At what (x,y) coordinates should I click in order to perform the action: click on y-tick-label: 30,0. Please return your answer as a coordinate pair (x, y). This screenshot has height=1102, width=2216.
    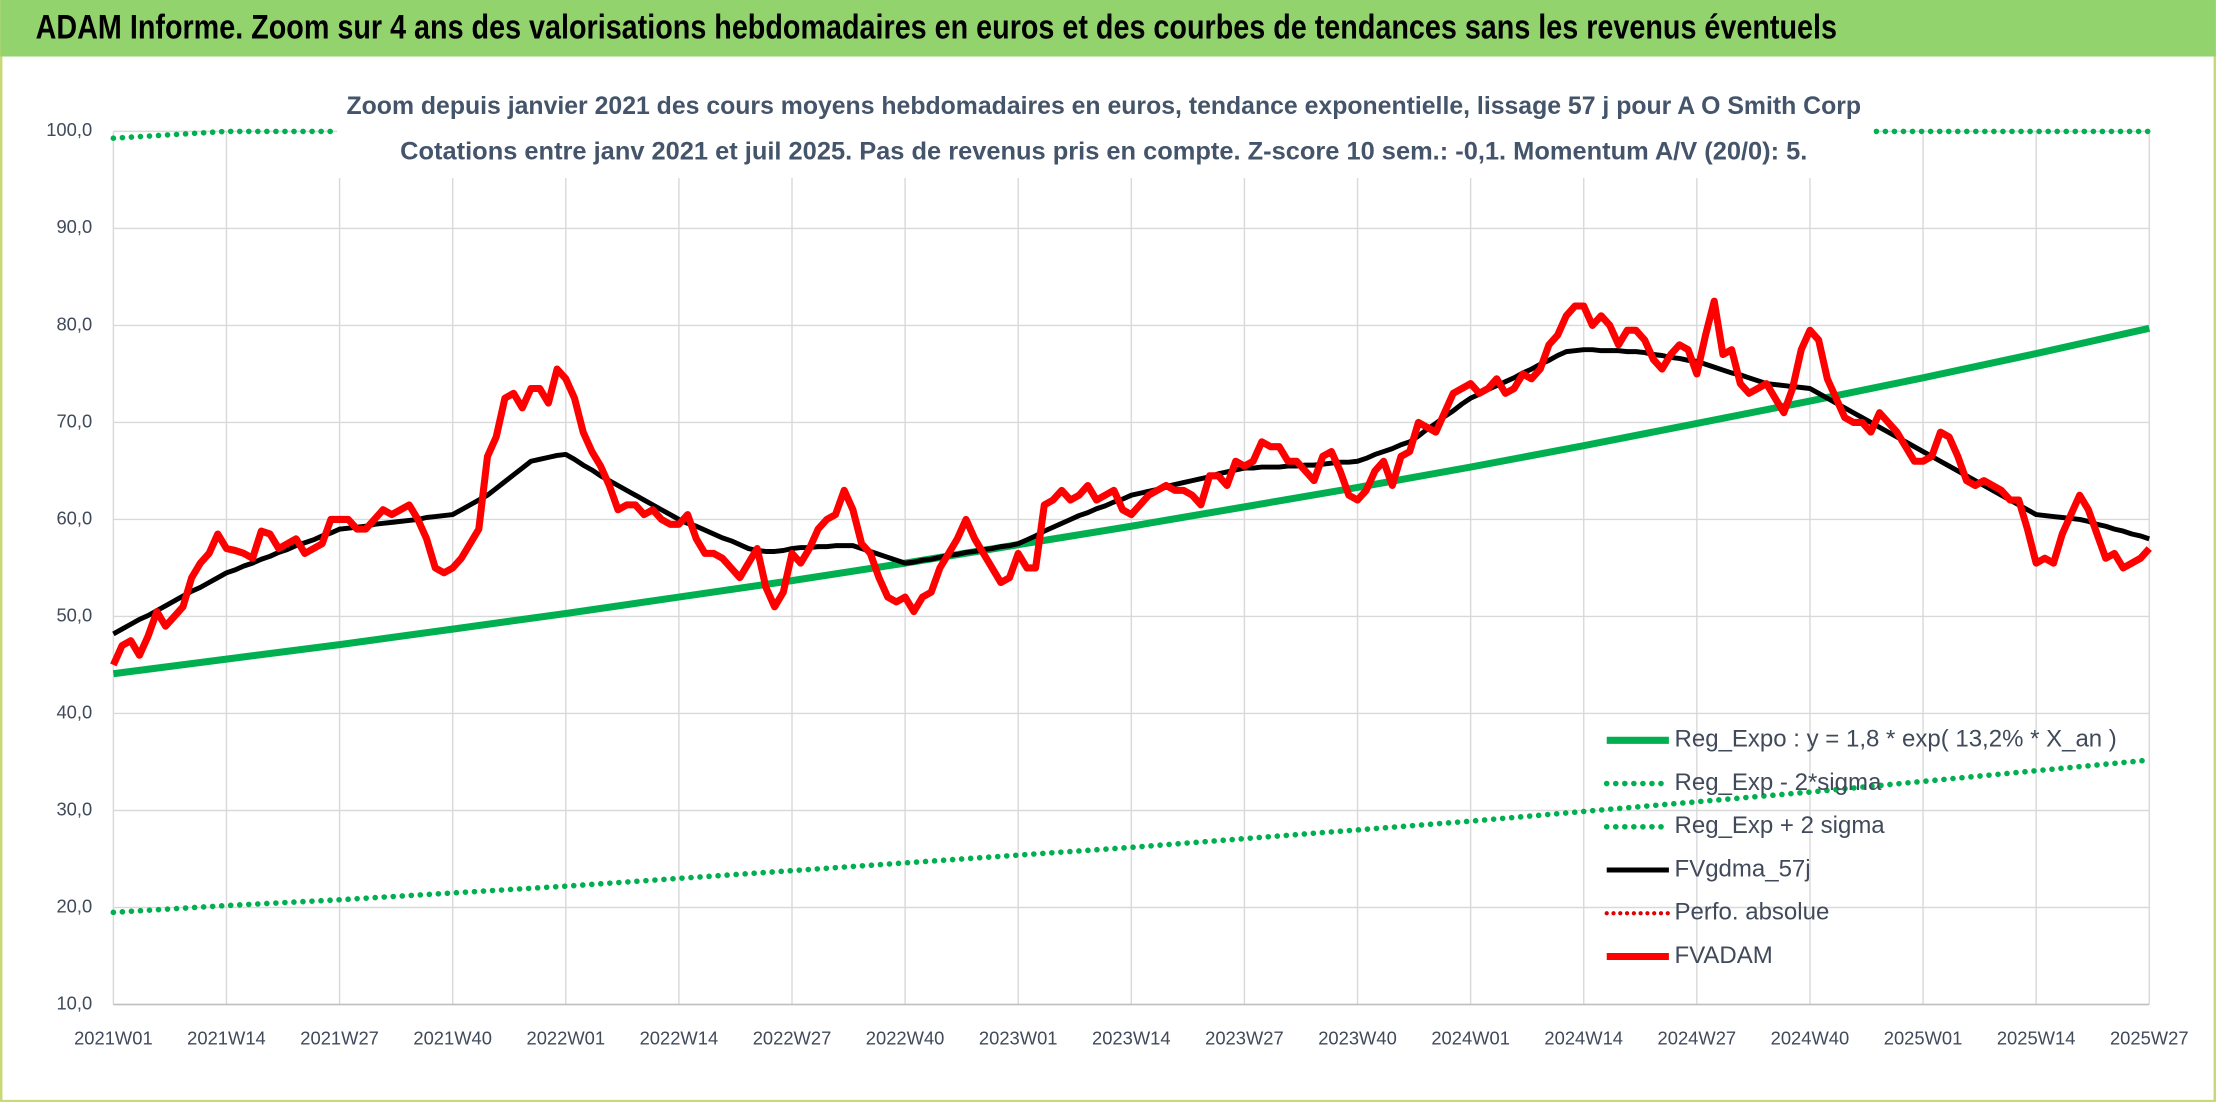
    Looking at the image, I should click on (74, 808).